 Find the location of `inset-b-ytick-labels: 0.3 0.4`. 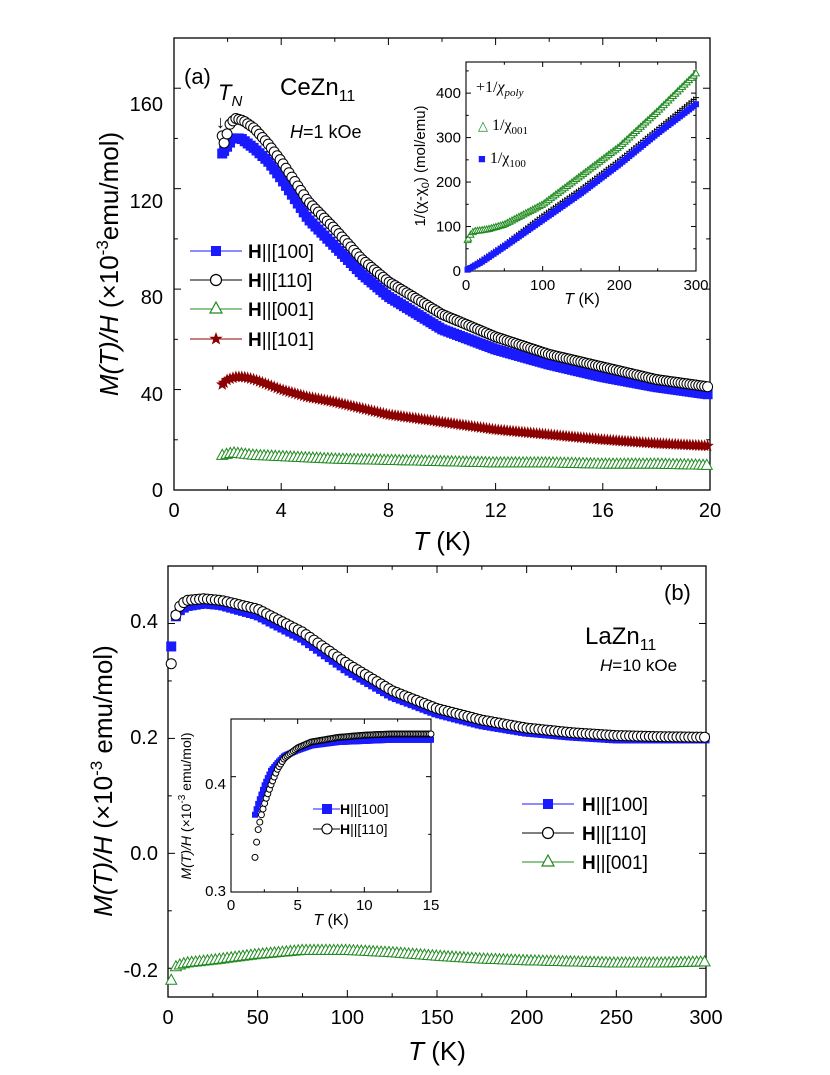

inset-b-ytick-labels: 0.3 0.4 is located at coordinates (215, 838).